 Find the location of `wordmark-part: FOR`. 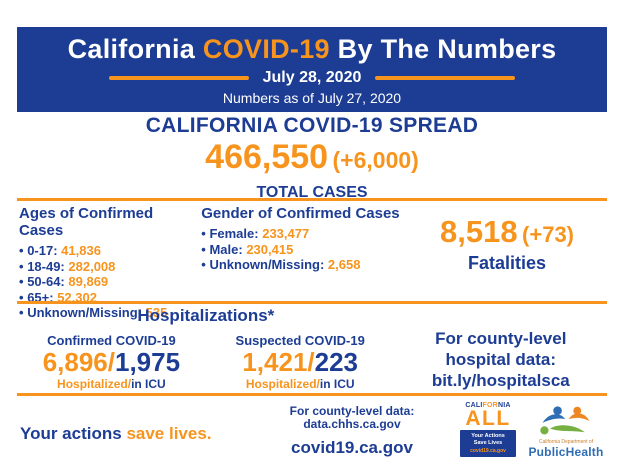

wordmark-part: FOR is located at coordinates (490, 405).